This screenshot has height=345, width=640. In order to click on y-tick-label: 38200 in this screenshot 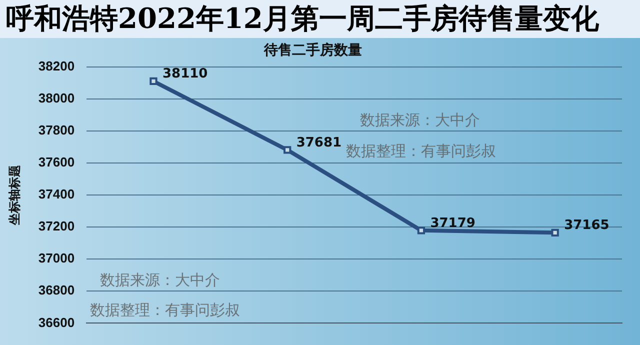, I will do `click(56, 66)`.